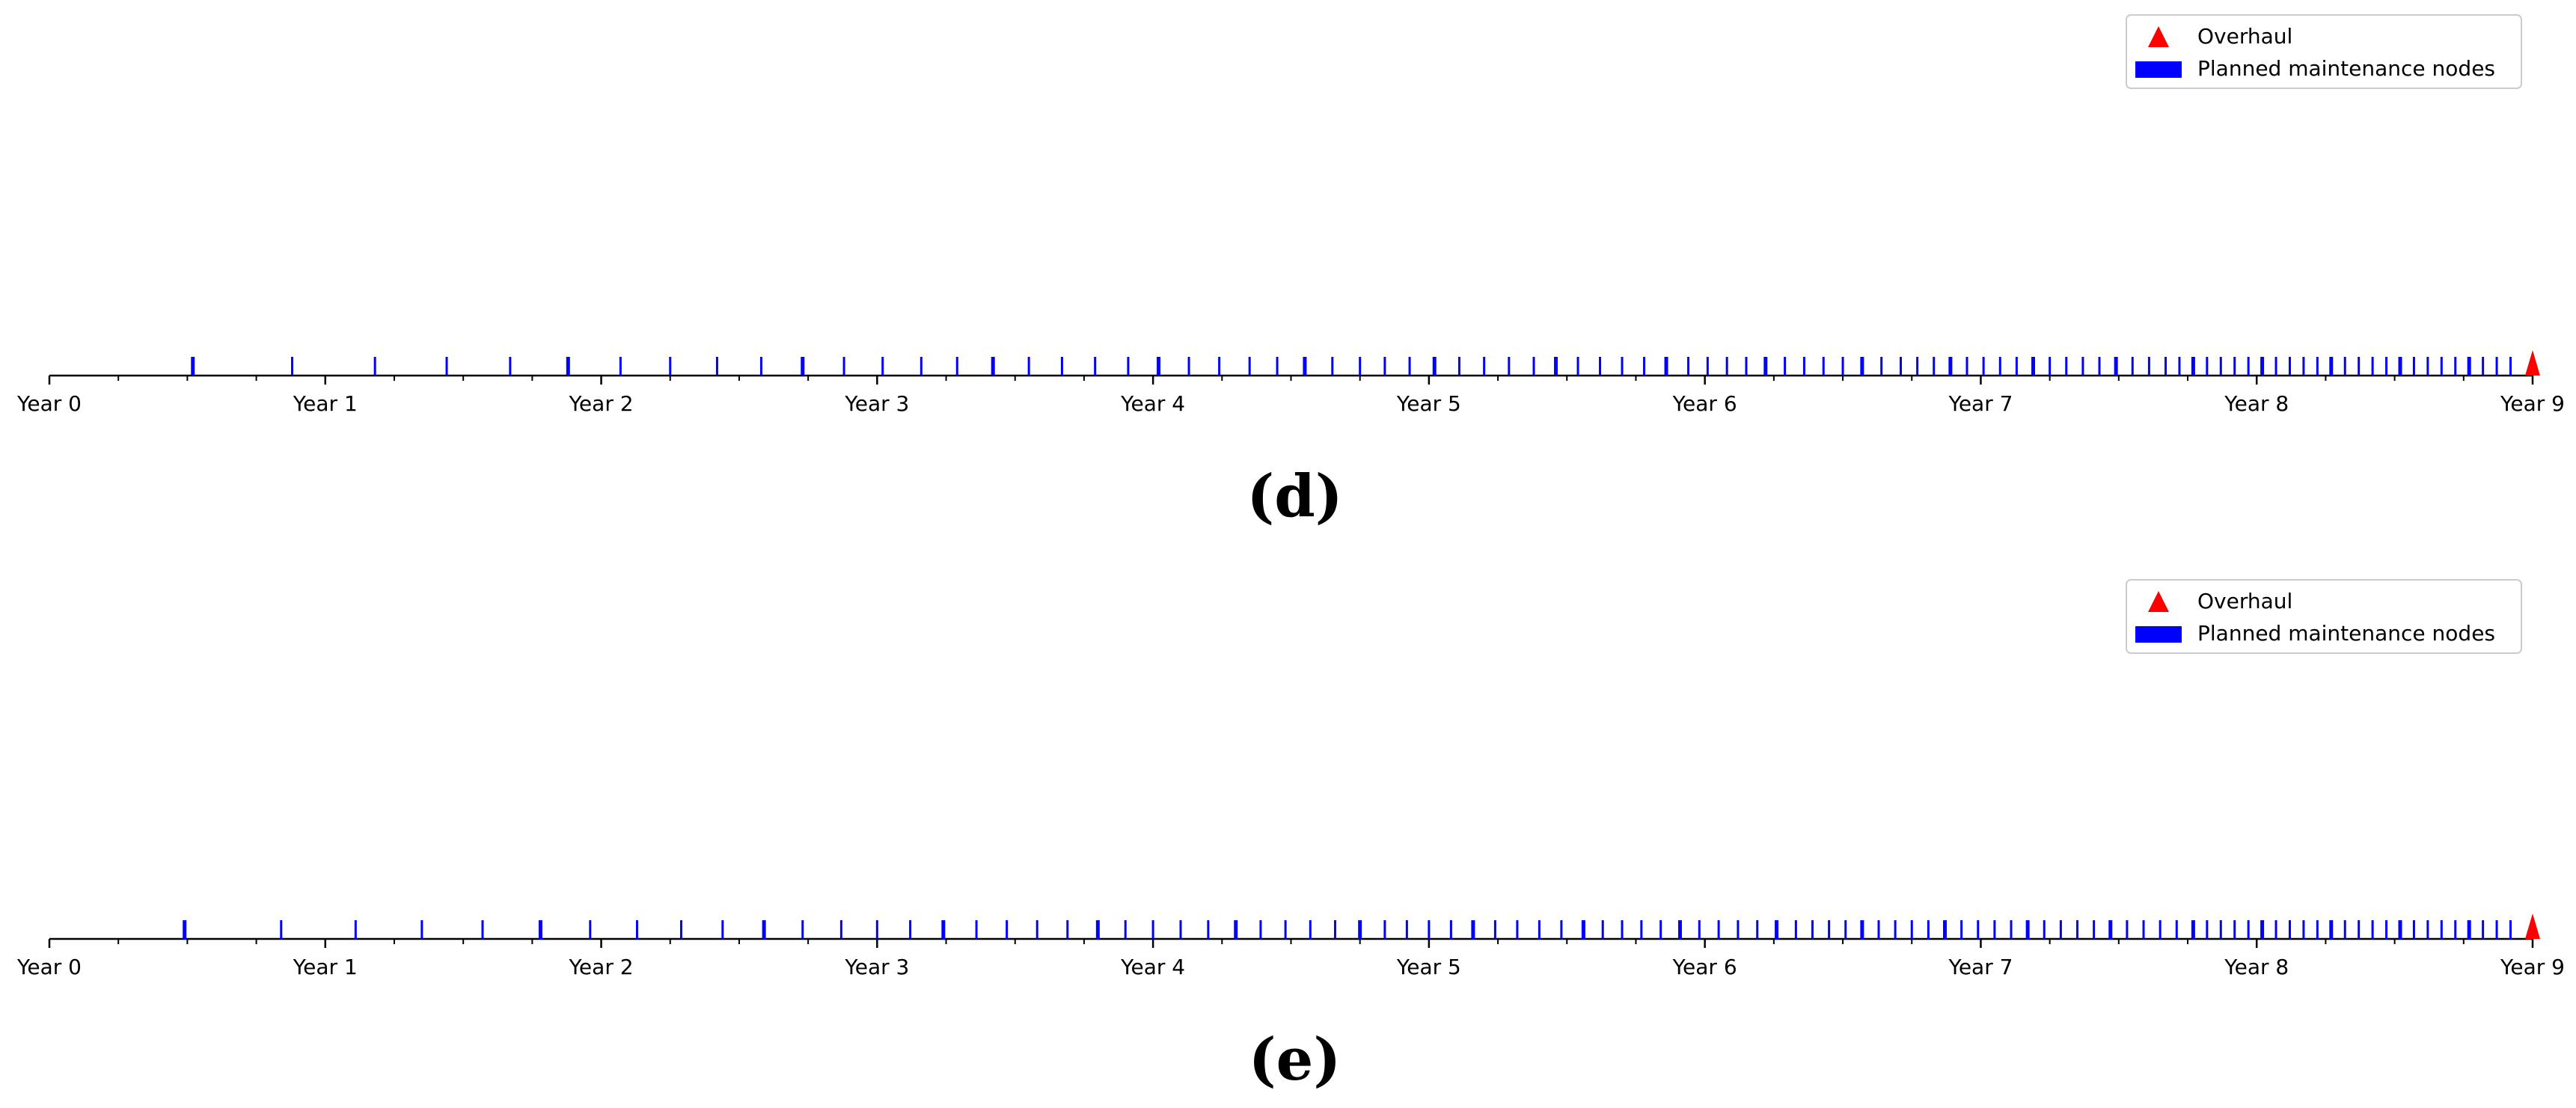 The image size is (2576, 1108). Describe the element at coordinates (1295, 1060) in the screenshot. I see `panel-caption: (e)` at that location.